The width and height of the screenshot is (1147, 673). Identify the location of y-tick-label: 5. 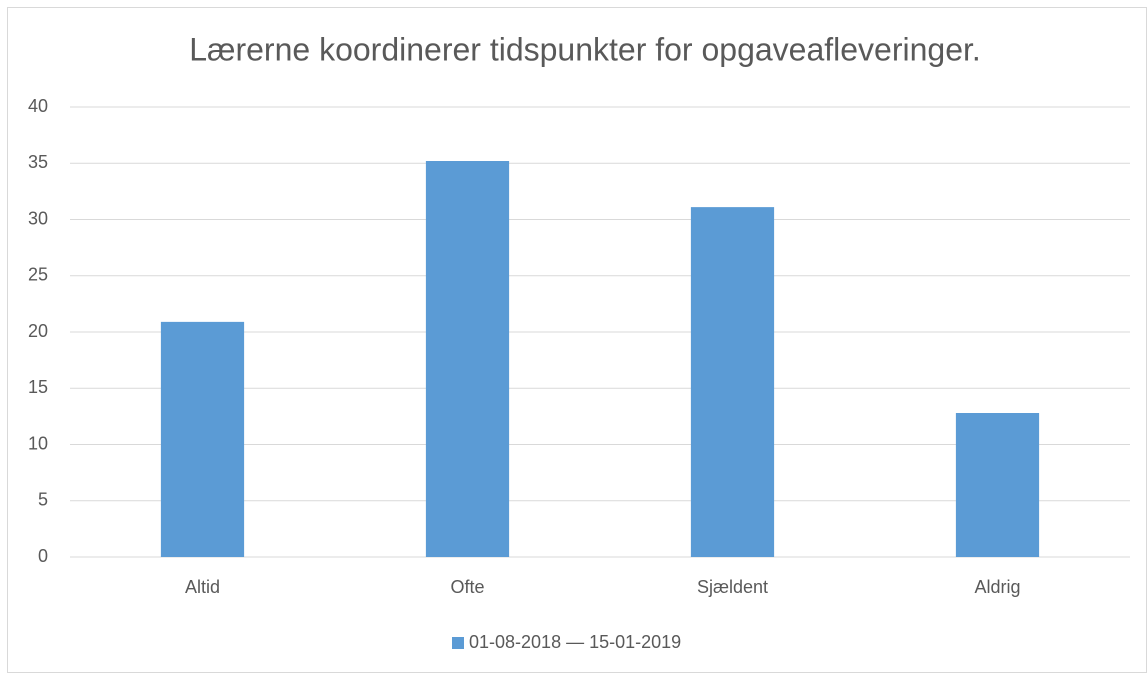
(43, 500).